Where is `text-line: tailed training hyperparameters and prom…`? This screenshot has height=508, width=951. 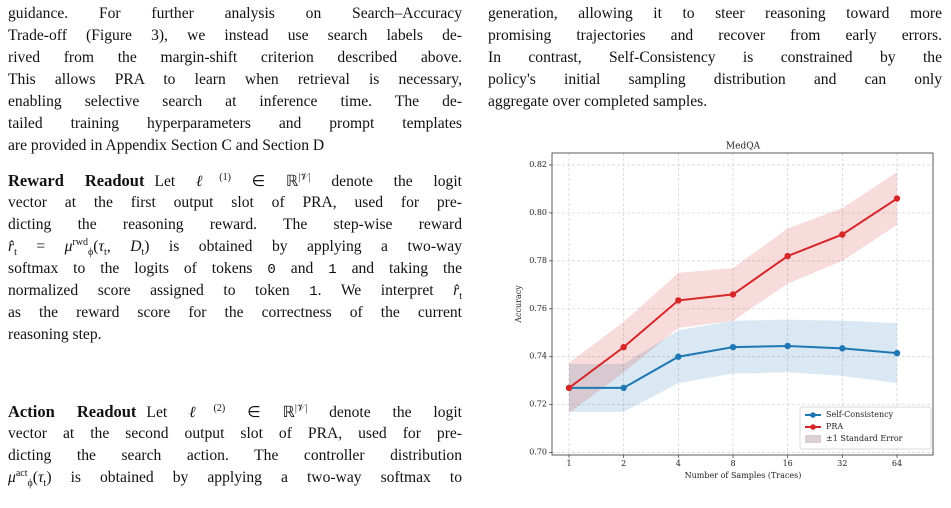 text-line: tailed training hyperparameters and prom… is located at coordinates (235, 123).